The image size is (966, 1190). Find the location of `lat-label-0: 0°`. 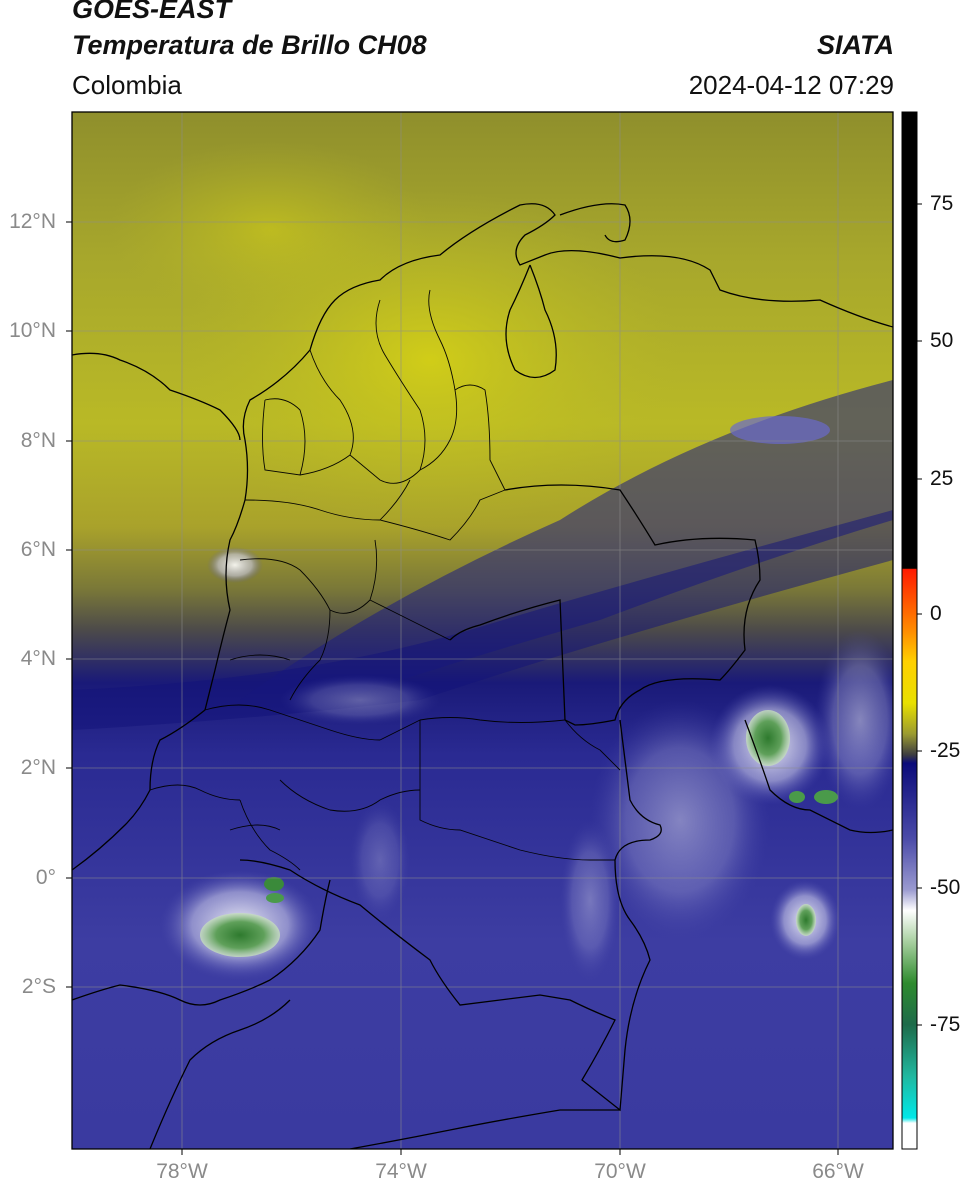

lat-label-0: 0° is located at coordinates (45, 877).